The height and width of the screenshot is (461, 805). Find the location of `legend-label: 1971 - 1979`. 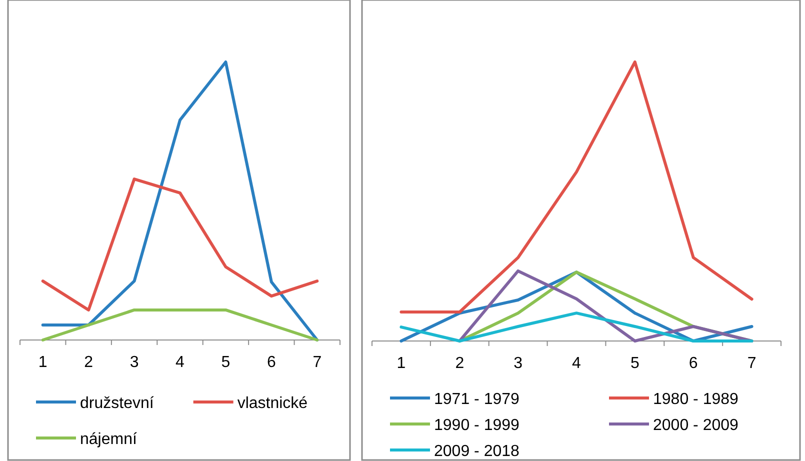

legend-label: 1971 - 1979 is located at coordinates (477, 399).